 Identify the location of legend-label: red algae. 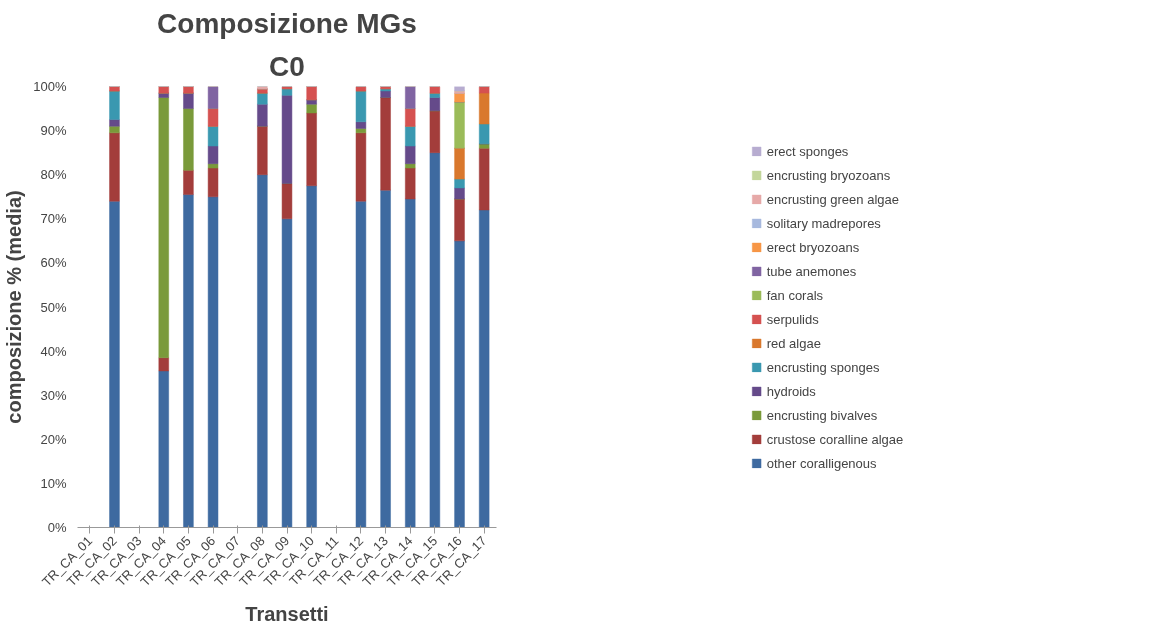
(793, 342).